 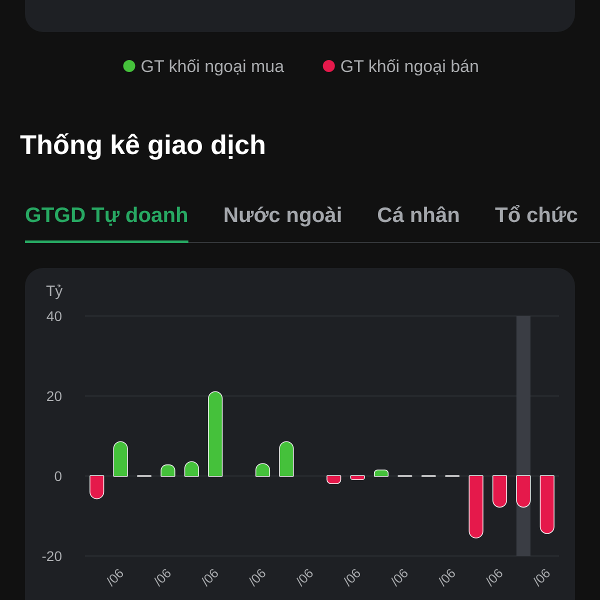 I want to click on y-tick-label: -20, so click(x=52, y=556).